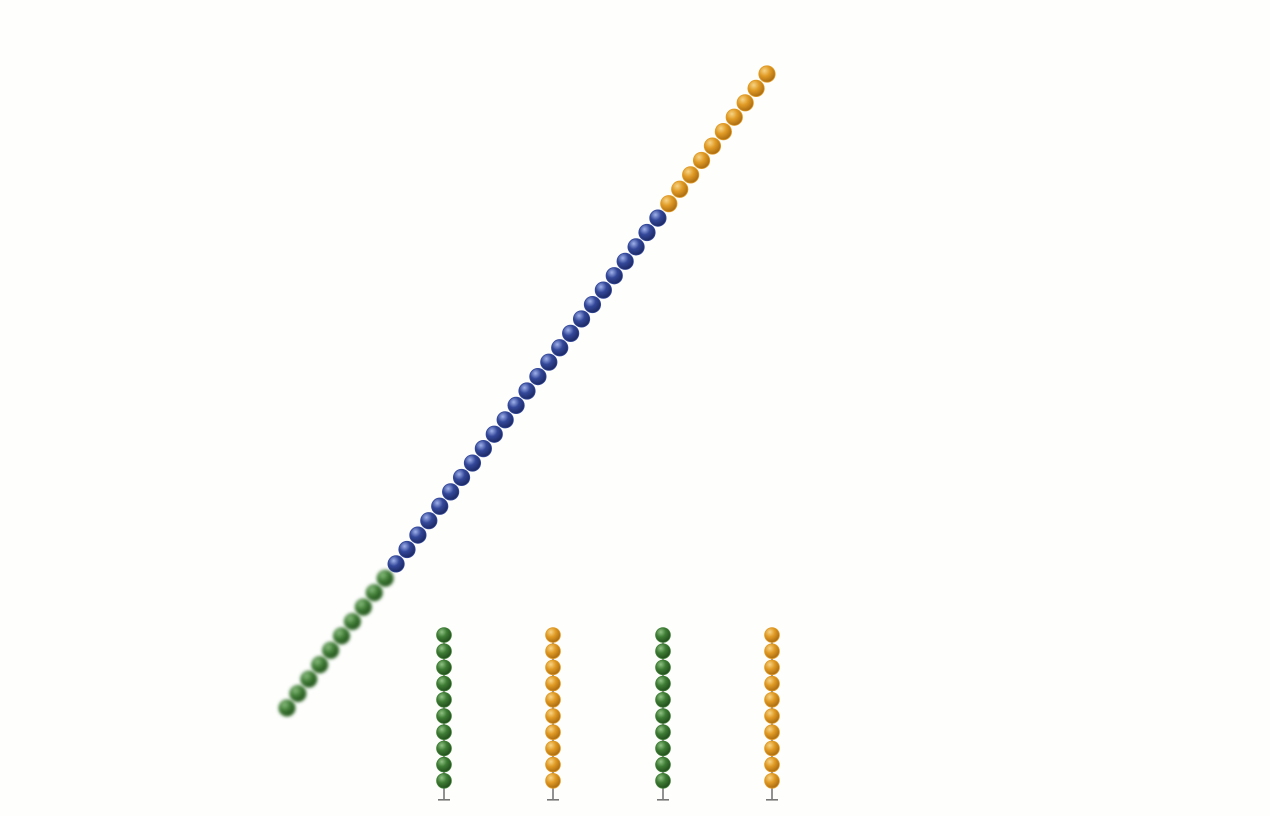  What do you see at coordinates (608, 714) in the screenshot?
I see `bead-rods` at bounding box center [608, 714].